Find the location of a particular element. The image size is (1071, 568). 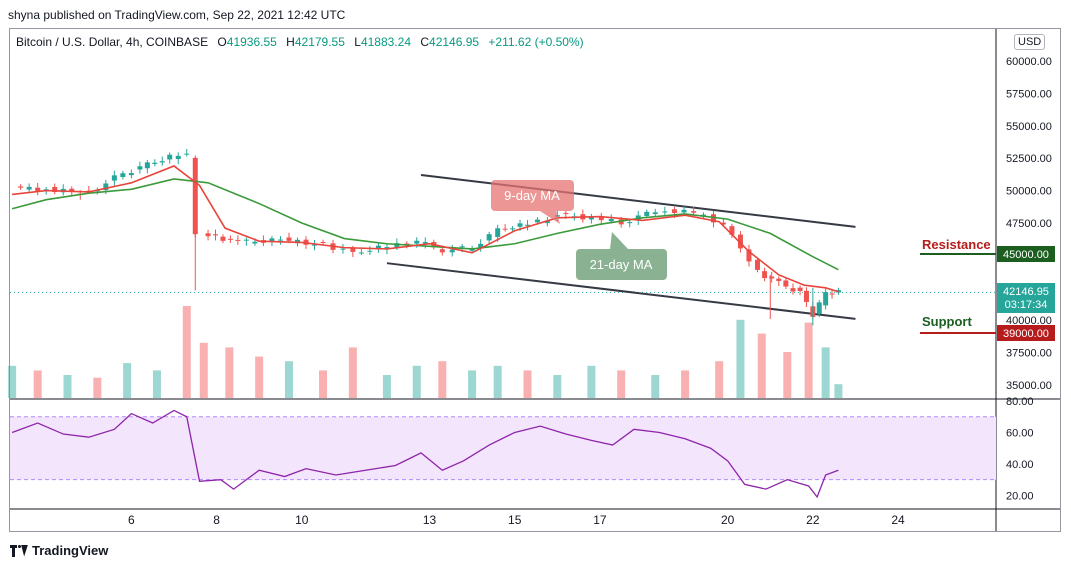

support-label: Support is located at coordinates (947, 321).